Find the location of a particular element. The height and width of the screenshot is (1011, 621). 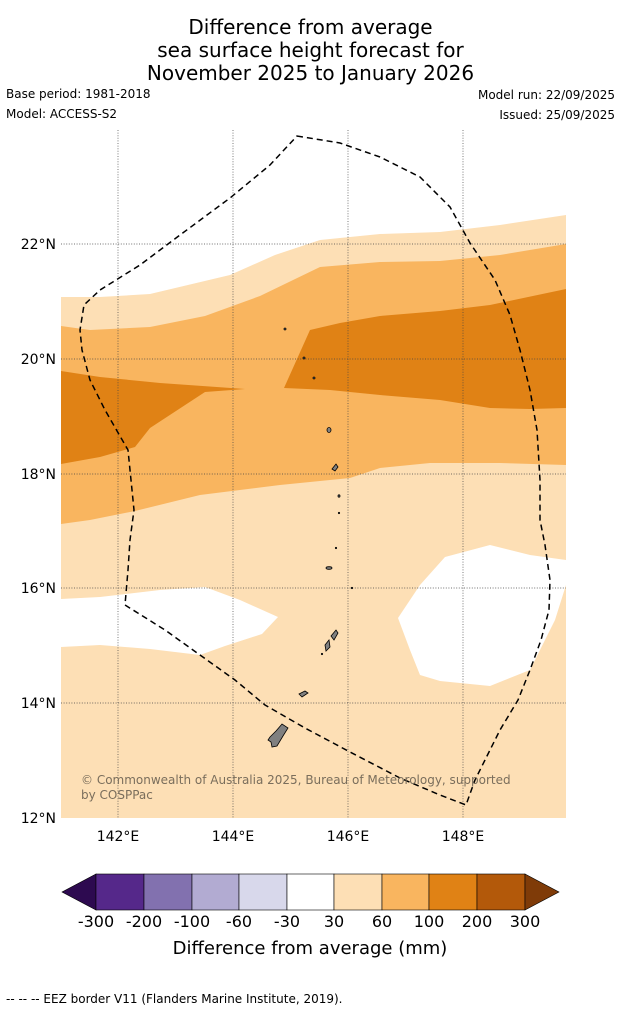

colorbar-label: 300 is located at coordinates (525, 921).